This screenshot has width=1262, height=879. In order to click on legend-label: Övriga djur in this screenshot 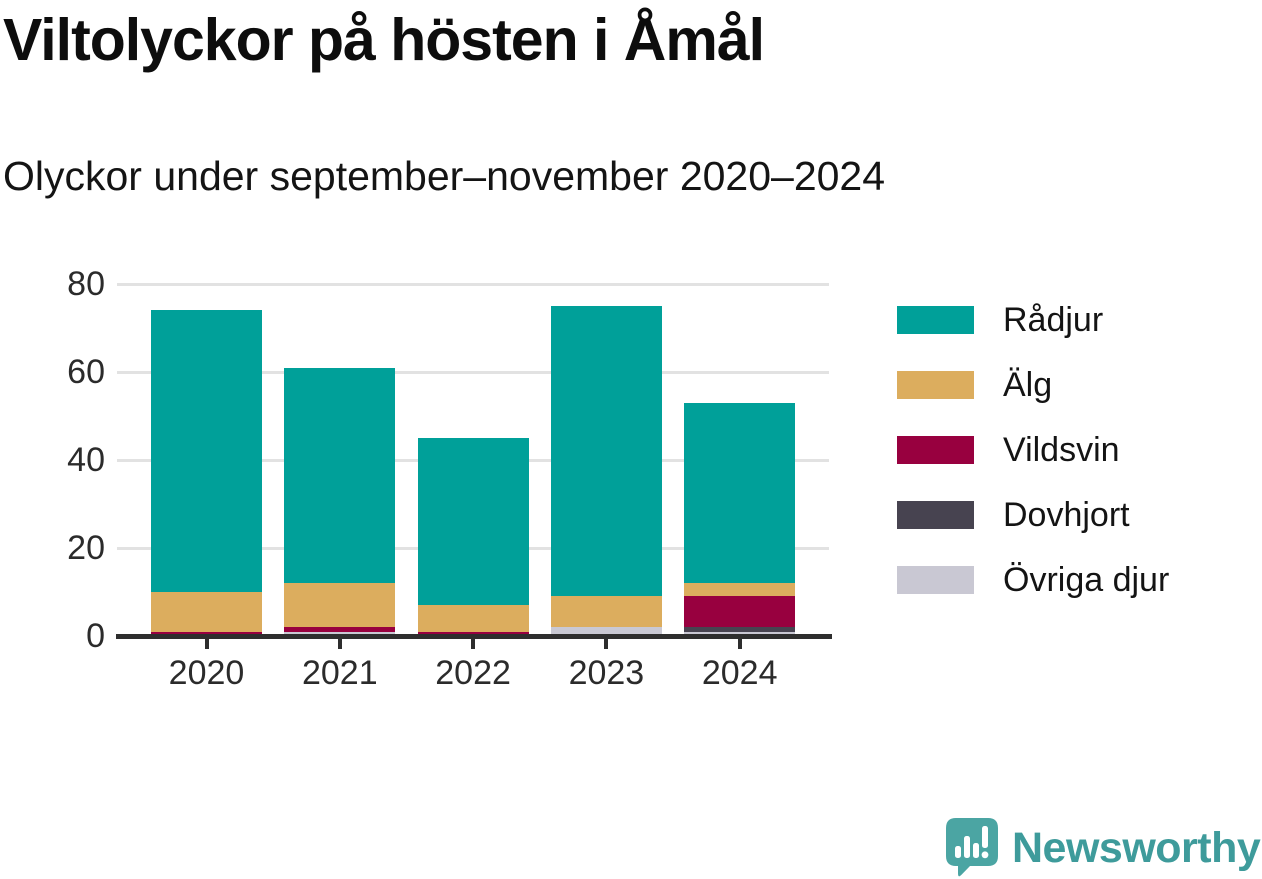, I will do `click(1086, 580)`.